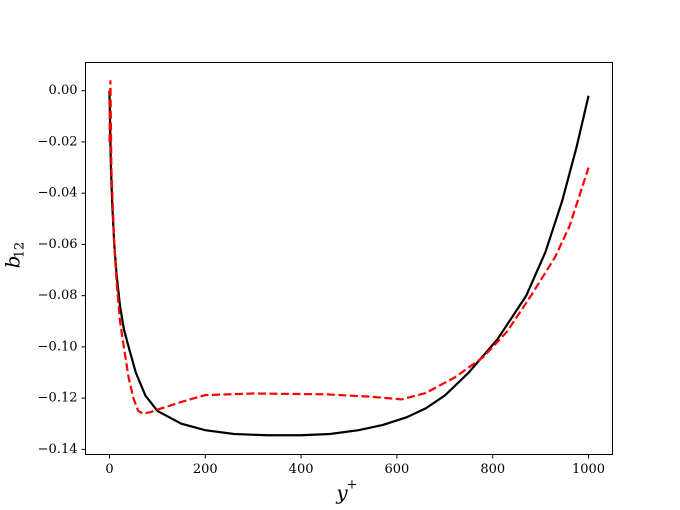 Image resolution: width=680 pixels, height=510 pixels. I want to click on x-label-sup: +, so click(352, 485).